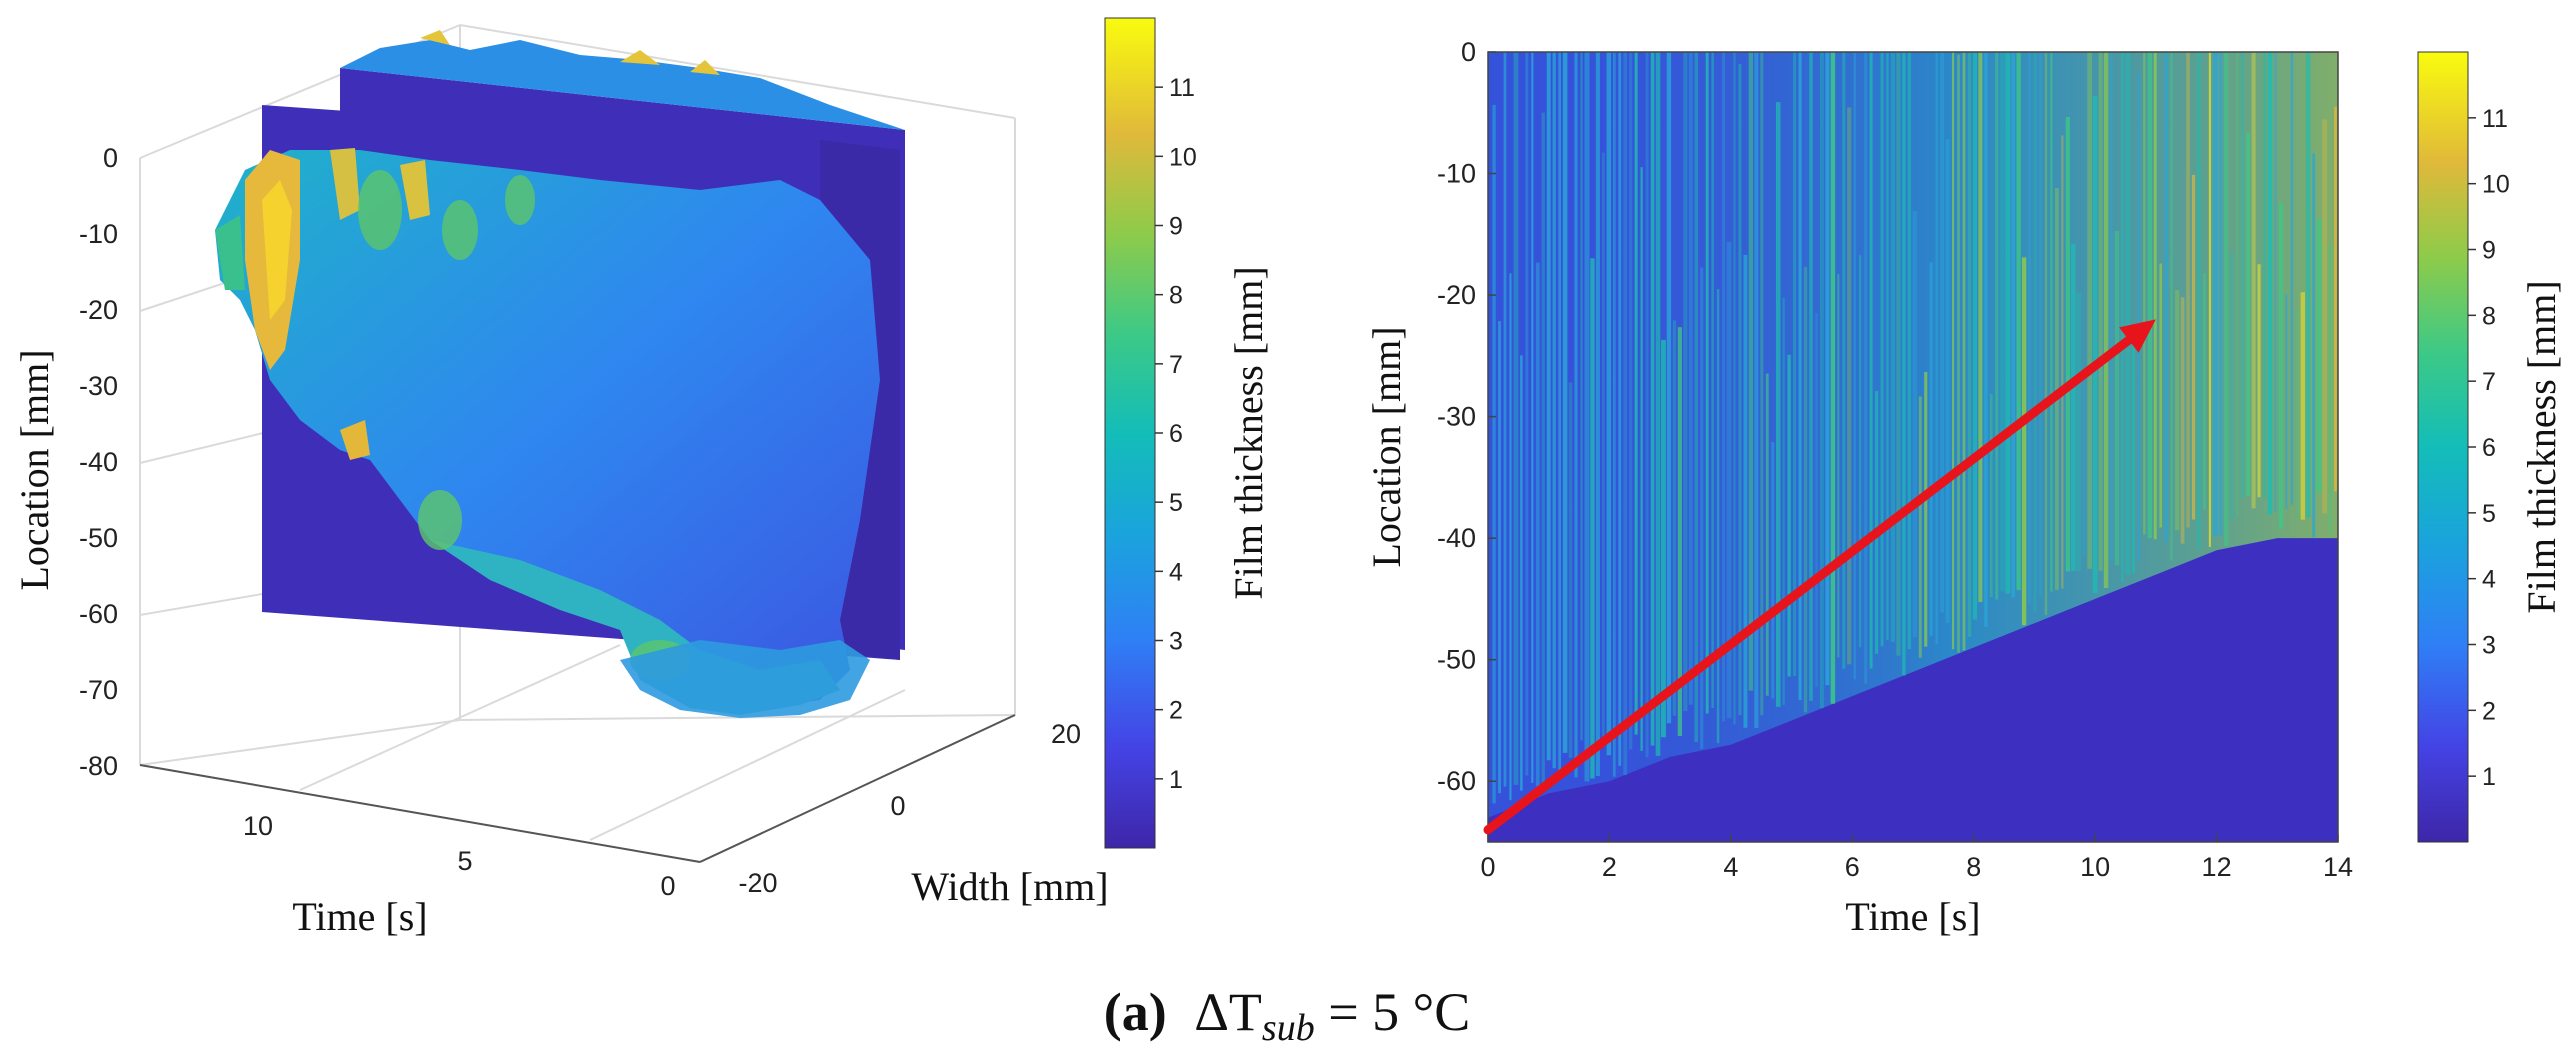  Describe the element at coordinates (2217, 867) in the screenshot. I see `x-tick-label: 12` at that location.